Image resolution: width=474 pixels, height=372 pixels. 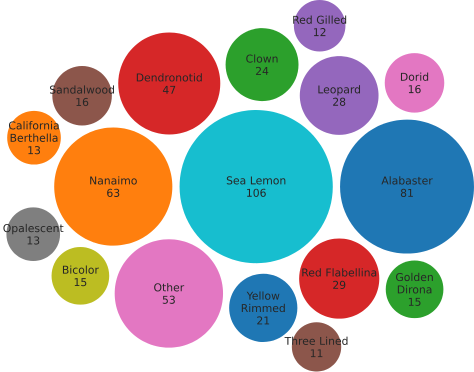 What do you see at coordinates (339, 272) in the screenshot?
I see `category-label: Red Flabellina` at bounding box center [339, 272].